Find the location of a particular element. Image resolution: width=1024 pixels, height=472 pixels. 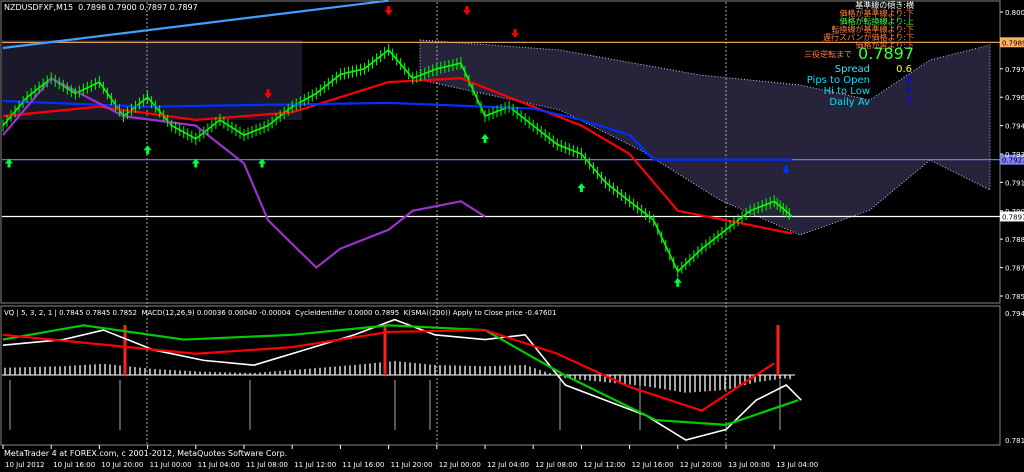

price-level-label: 0.7897 is located at coordinates (1013, 217).